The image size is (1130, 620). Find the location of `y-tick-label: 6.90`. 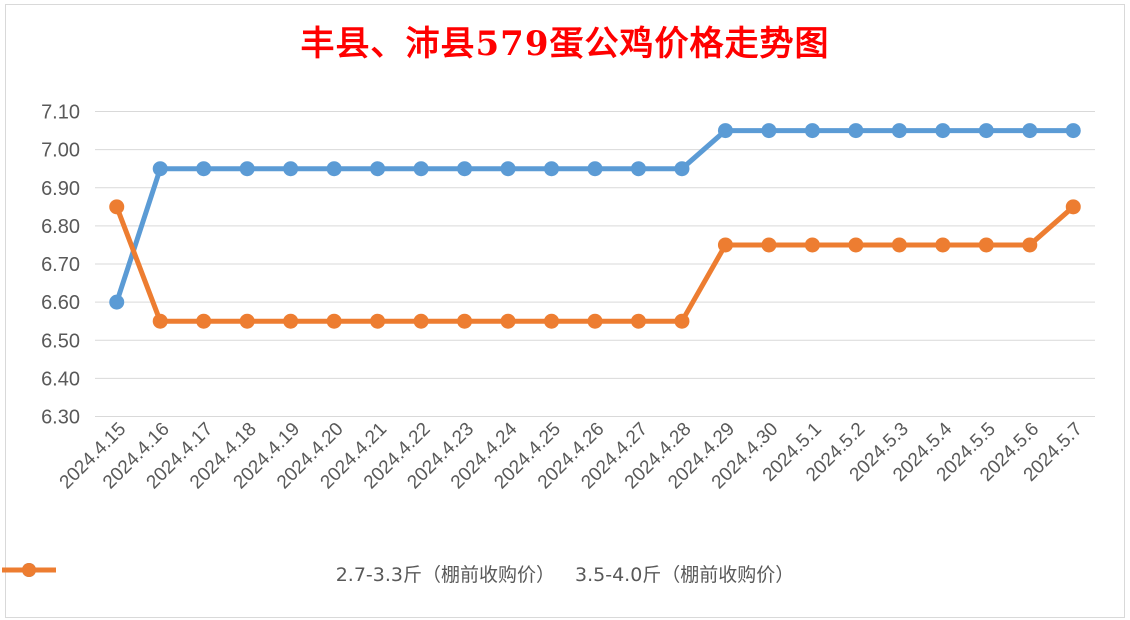

y-tick-label: 6.90 is located at coordinates (60, 189).